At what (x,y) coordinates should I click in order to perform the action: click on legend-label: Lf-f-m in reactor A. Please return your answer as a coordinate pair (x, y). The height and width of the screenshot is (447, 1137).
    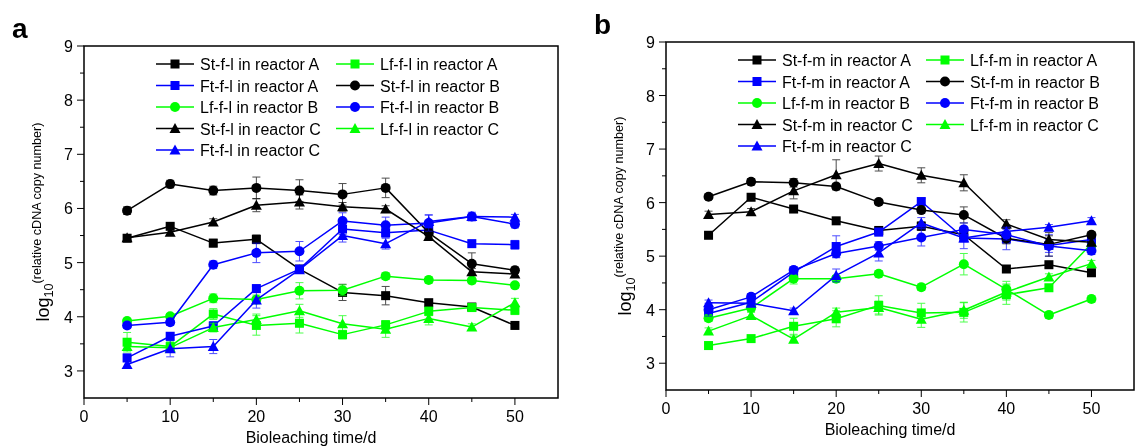
    Looking at the image, I should click on (1034, 60).